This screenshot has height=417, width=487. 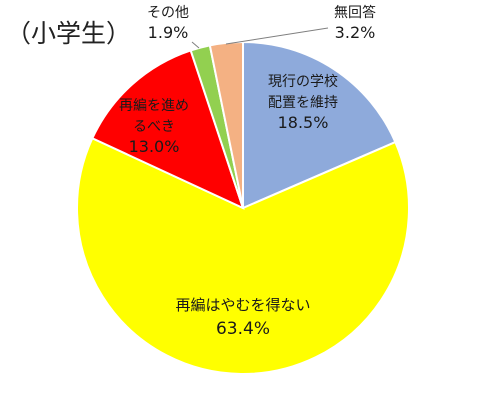 I want to click on data-label-other: その他 1.9%, so click(x=168, y=23).